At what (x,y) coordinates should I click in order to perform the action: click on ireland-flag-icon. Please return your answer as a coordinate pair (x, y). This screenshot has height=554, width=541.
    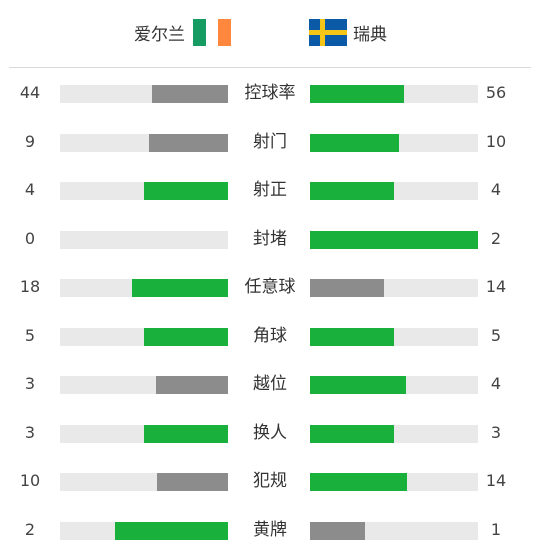
    Looking at the image, I should click on (212, 32).